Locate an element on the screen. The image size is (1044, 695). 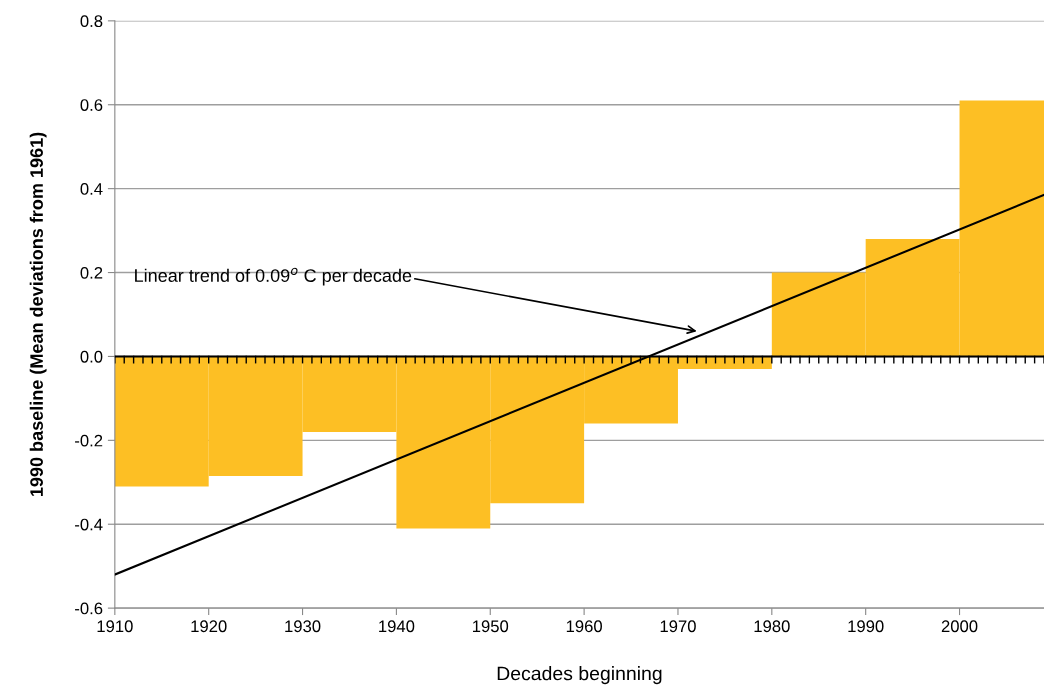
y-tick-label: 0.6 is located at coordinates (91, 105).